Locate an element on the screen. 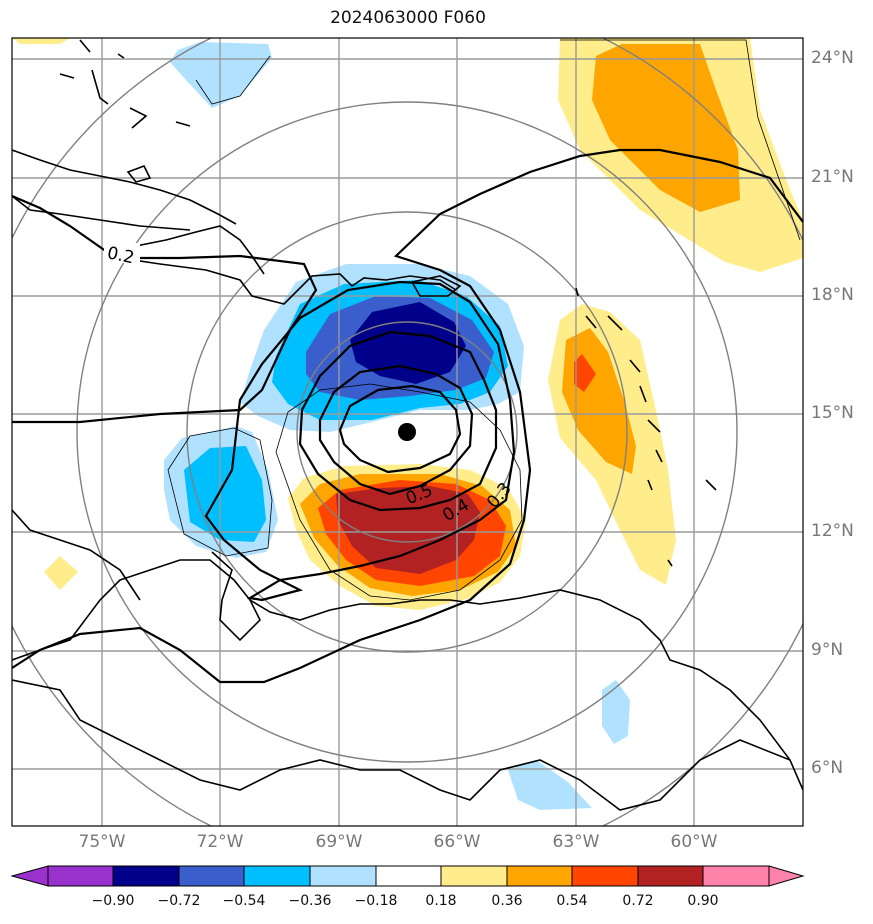 The height and width of the screenshot is (924, 873). contour-label-0.2: 0.2 is located at coordinates (120, 255).